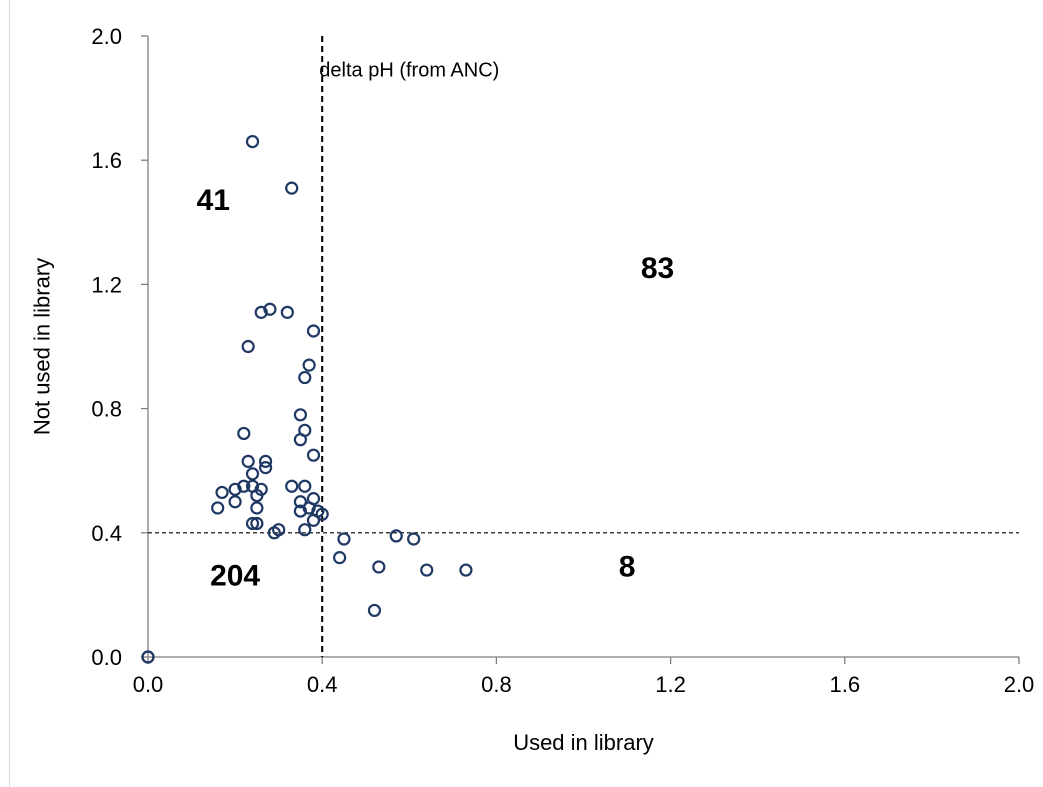 The image size is (1043, 787). Describe the element at coordinates (845, 684) in the screenshot. I see `x-tick-label: 1.6` at that location.